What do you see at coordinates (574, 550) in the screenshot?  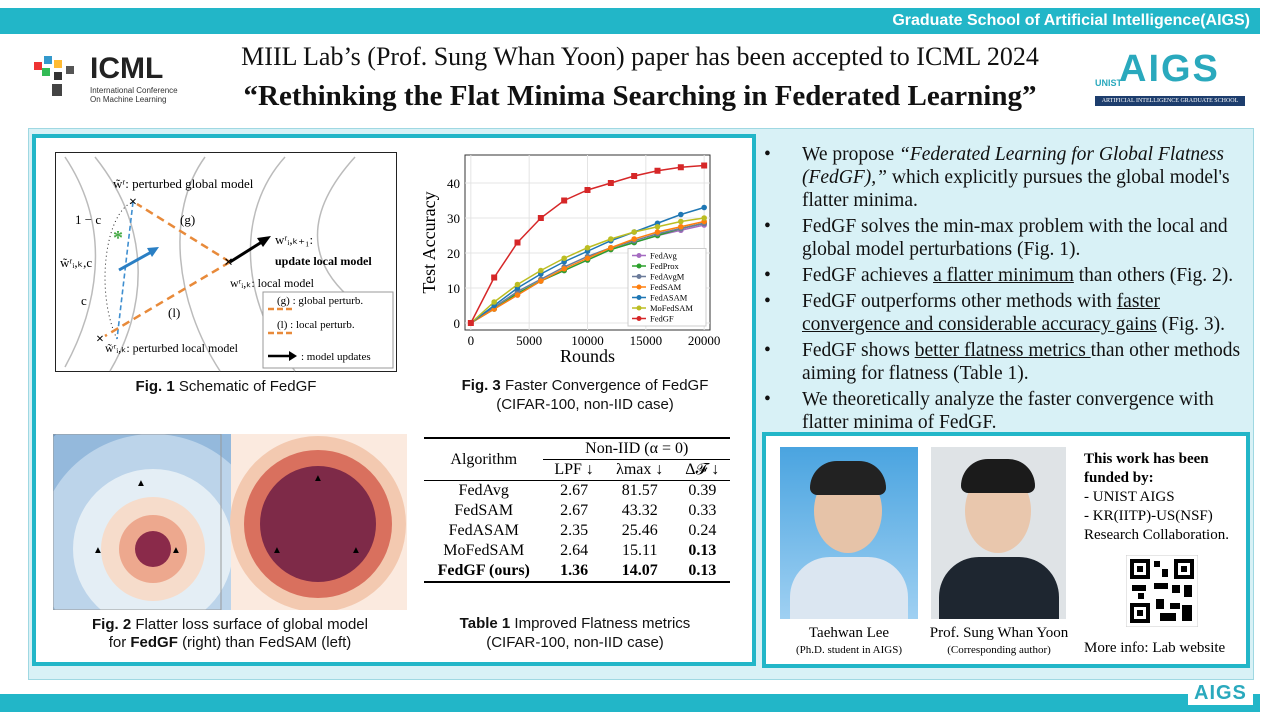 I see `cell: 2.64` at bounding box center [574, 550].